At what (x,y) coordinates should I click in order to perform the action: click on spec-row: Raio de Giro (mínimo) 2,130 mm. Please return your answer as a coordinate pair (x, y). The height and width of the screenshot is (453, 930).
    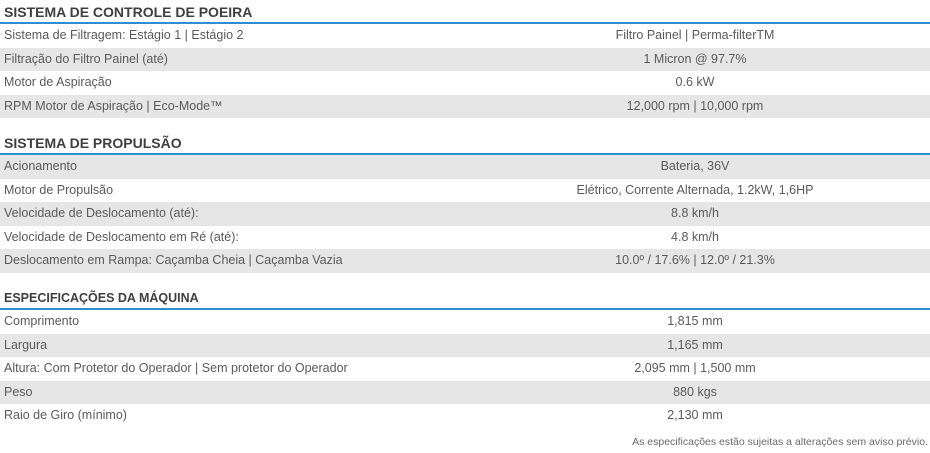
    Looking at the image, I should click on (465, 416).